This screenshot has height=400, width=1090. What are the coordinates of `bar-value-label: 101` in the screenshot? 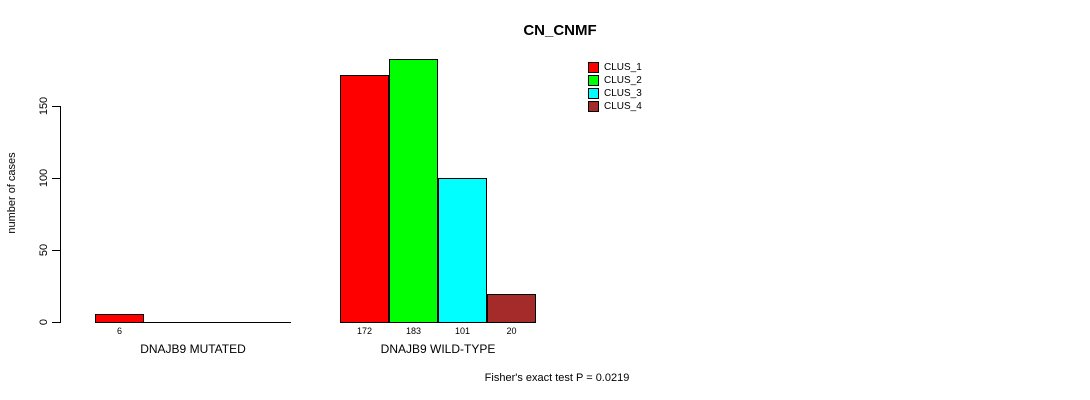 It's located at (462, 331).